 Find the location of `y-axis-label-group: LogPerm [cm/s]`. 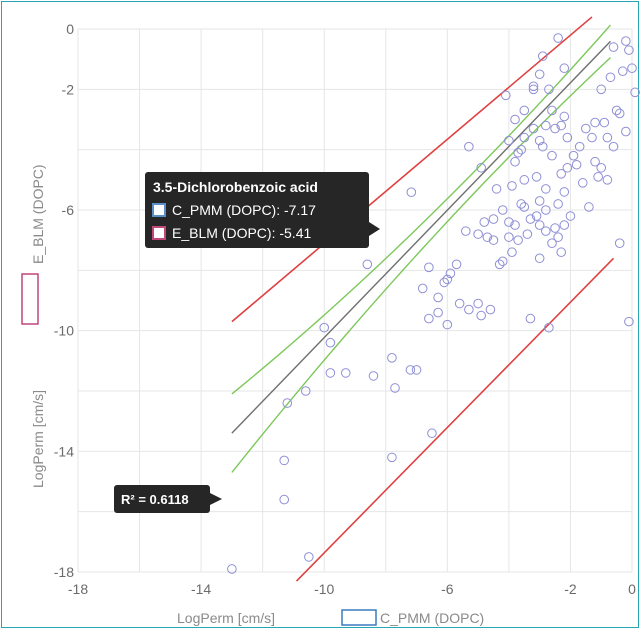

y-axis-label-group: LogPerm [cm/s] is located at coordinates (38, 439).